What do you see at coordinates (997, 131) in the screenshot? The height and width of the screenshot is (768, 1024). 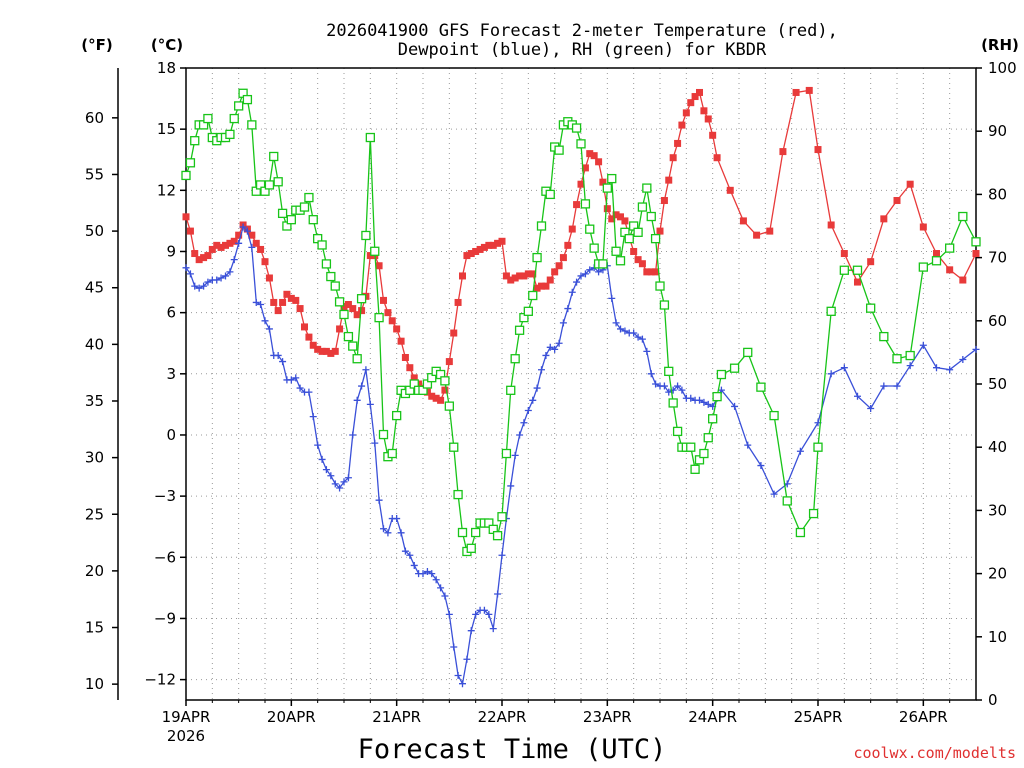 I see `y-tick-label-rh: 90` at bounding box center [997, 131].